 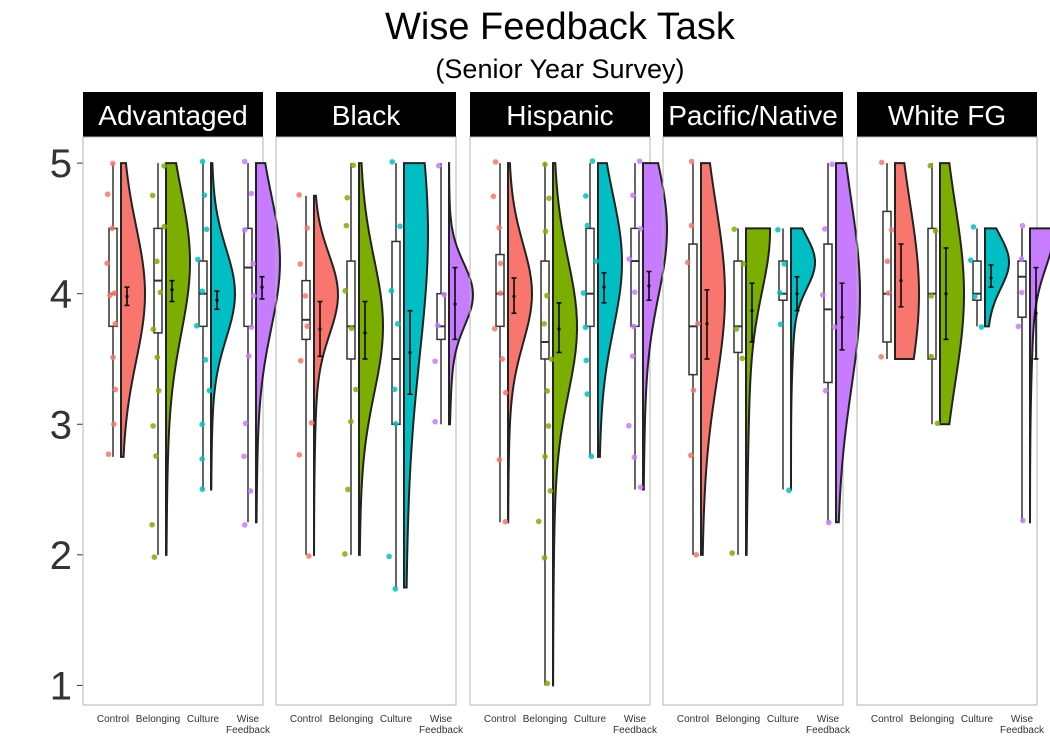 I want to click on panel-border, so click(x=173, y=421).